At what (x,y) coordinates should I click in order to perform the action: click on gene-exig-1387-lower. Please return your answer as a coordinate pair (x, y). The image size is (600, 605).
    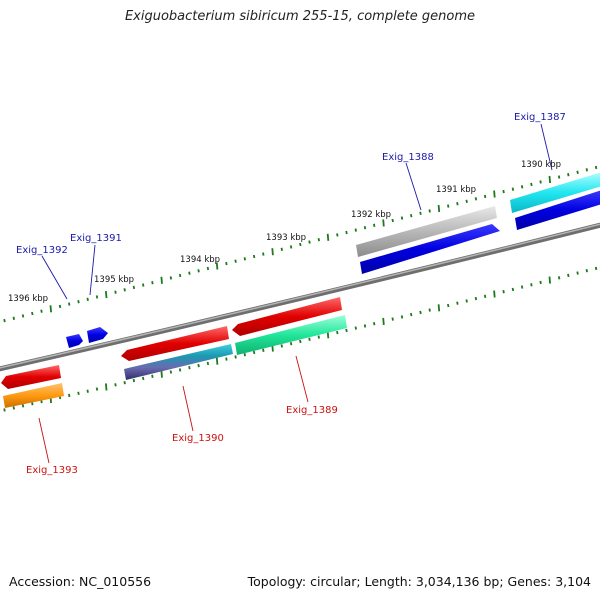
    Looking at the image, I should click on (557, 210).